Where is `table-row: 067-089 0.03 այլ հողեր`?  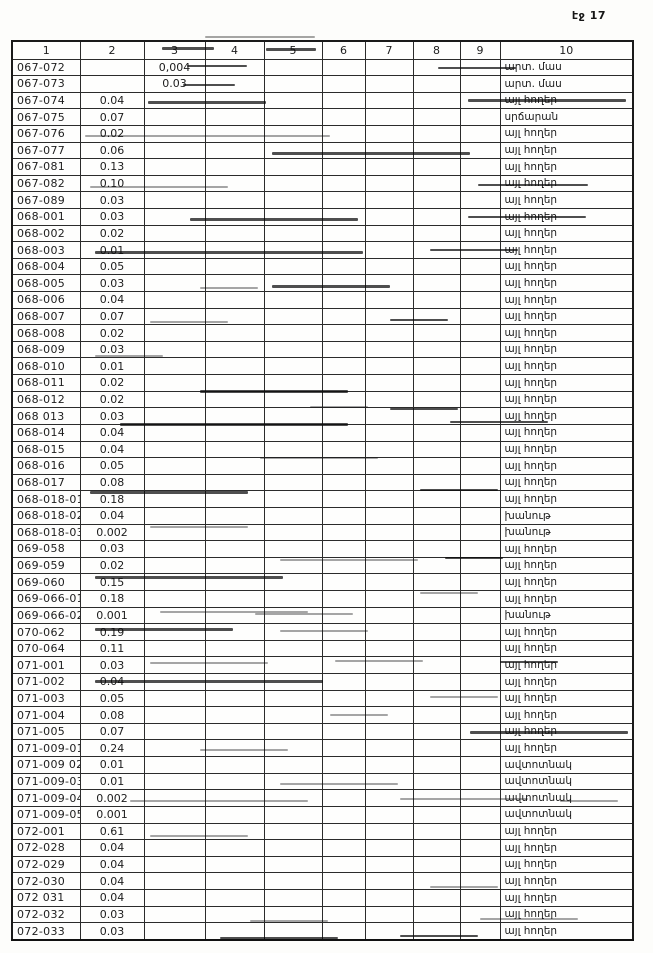 table-row: 067-089 0.03 այլ հողեր is located at coordinates (322, 200).